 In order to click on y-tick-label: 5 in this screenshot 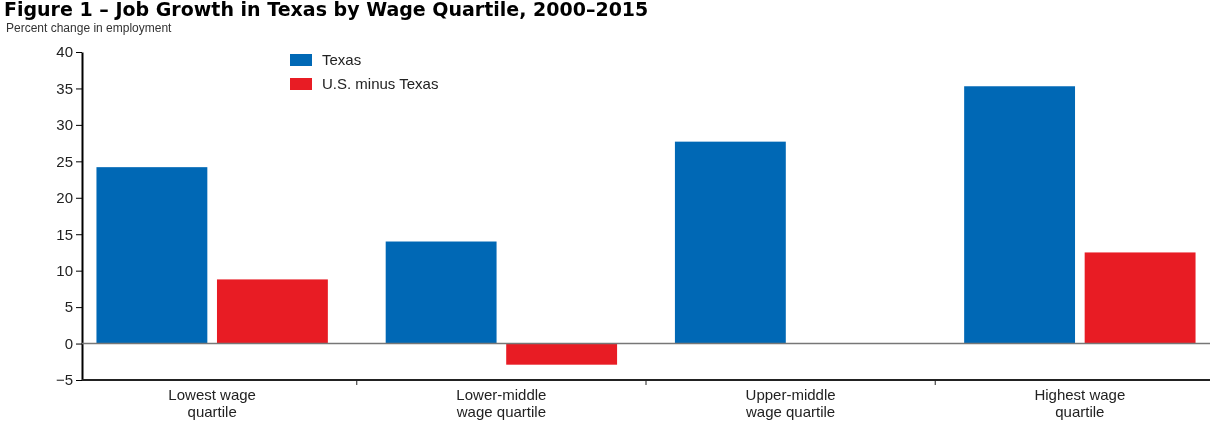, I will do `click(68, 307)`.